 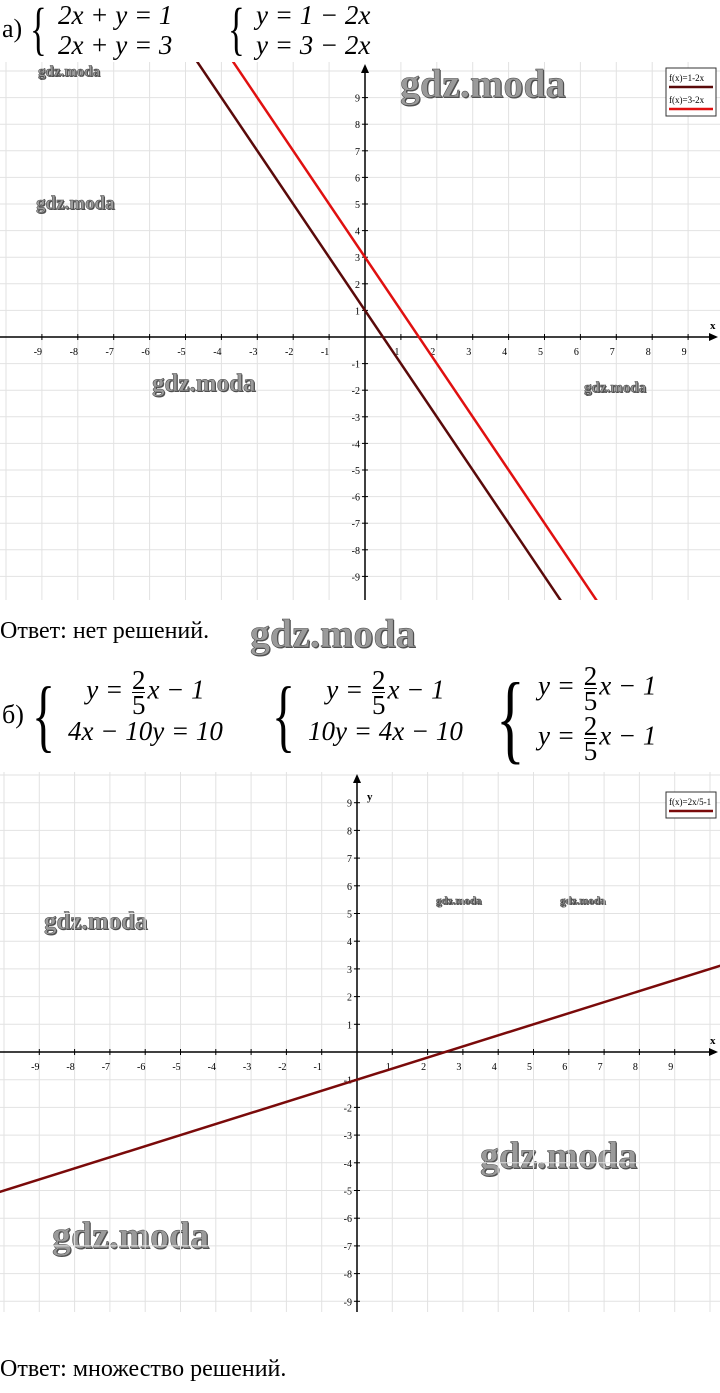 I want to click on y-tick-label: 4, so click(x=349, y=942).